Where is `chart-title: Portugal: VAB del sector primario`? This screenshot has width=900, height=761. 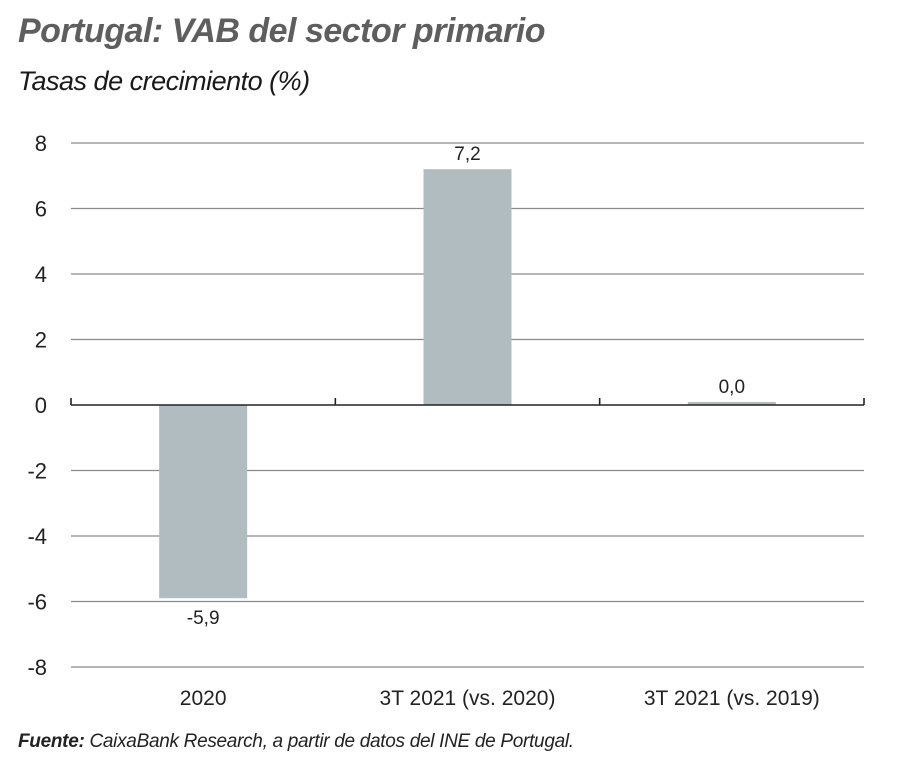
chart-title: Portugal: VAB del sector primario is located at coordinates (281, 31).